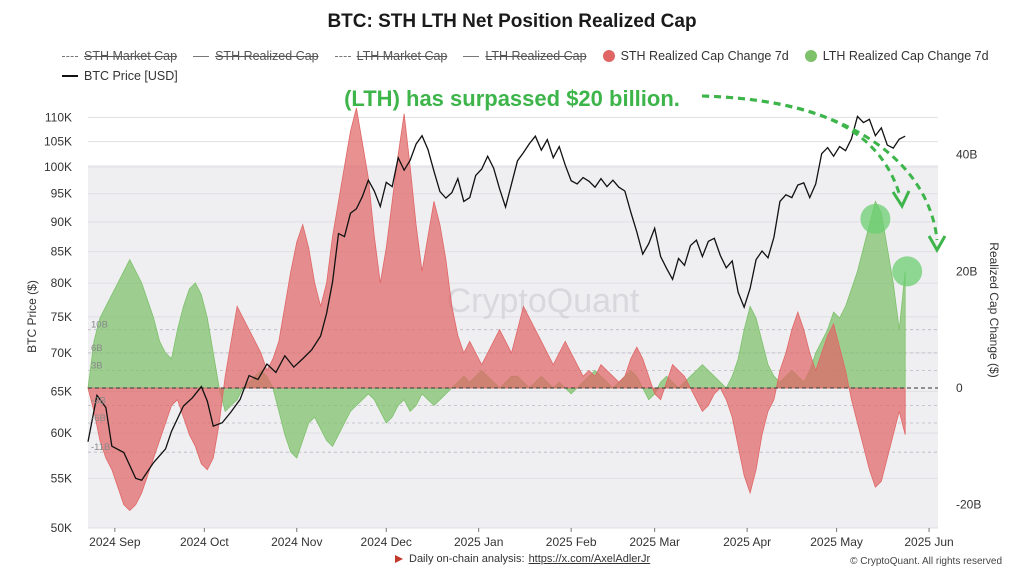 The width and height of the screenshot is (1024, 574). I want to click on inner-tick-label: 3B, so click(97, 366).